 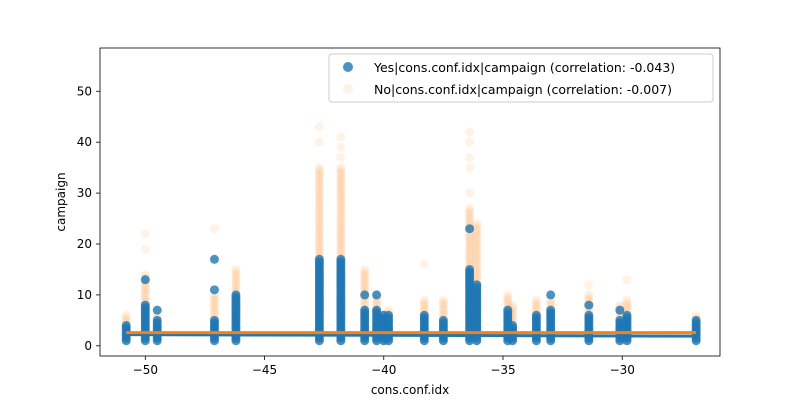 I want to click on y-tick-label: 20, so click(x=84, y=244).